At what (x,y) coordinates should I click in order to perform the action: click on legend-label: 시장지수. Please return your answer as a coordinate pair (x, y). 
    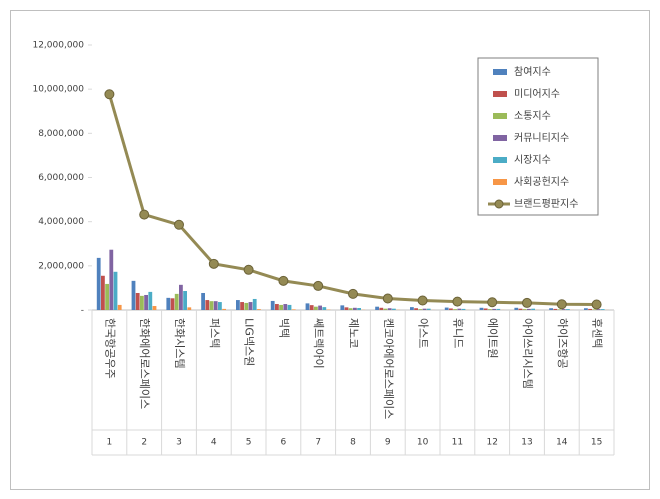
    Looking at the image, I should click on (532, 160).